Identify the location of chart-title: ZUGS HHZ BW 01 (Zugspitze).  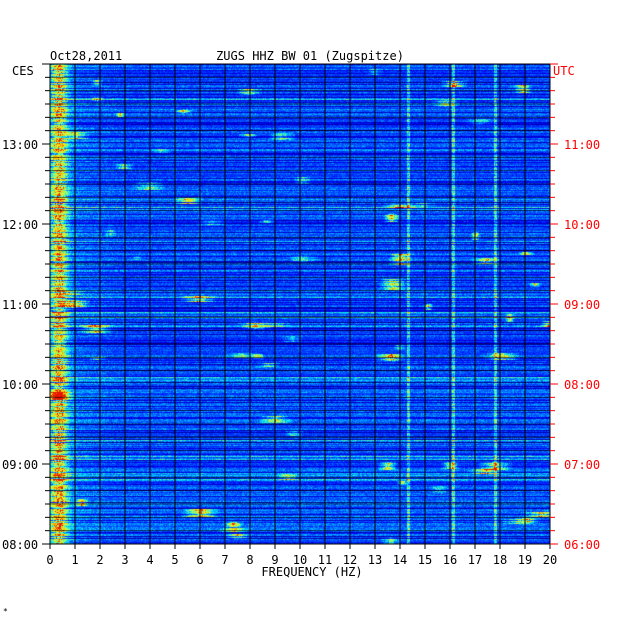
(310, 56).